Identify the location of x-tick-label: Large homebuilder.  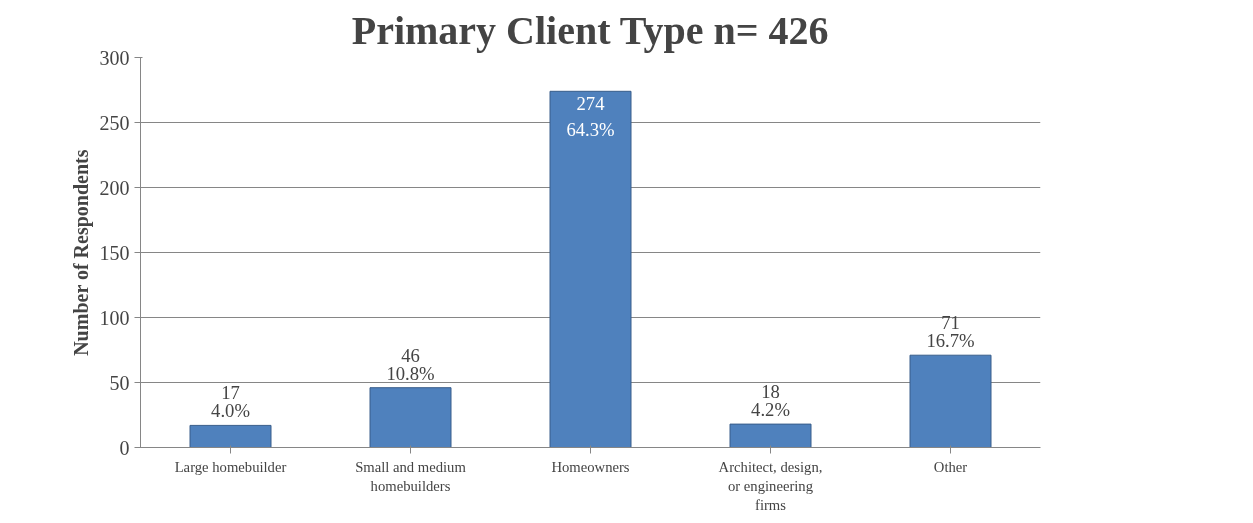
(230, 466).